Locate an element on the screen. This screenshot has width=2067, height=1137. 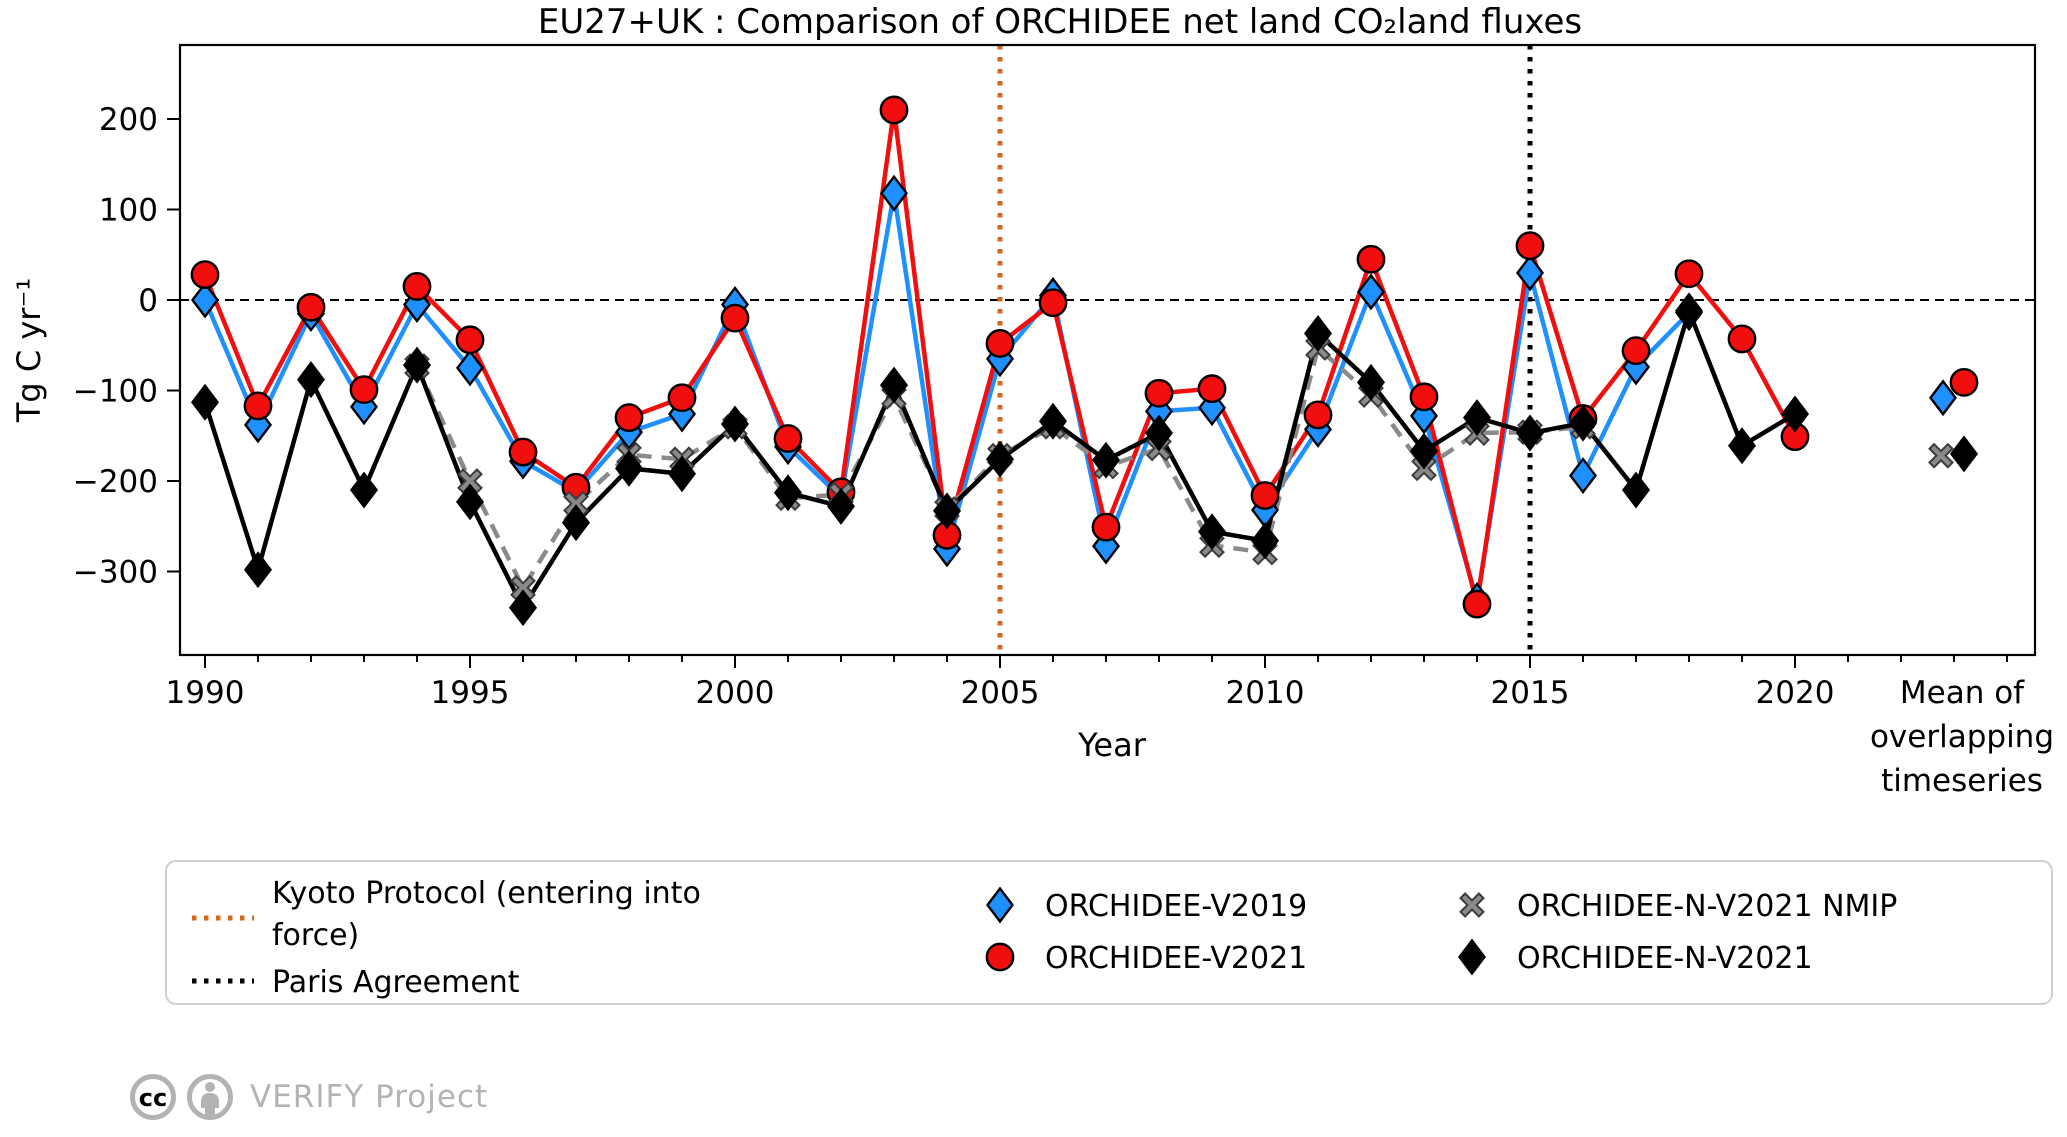
y-tick-label: 0 is located at coordinates (148, 301).